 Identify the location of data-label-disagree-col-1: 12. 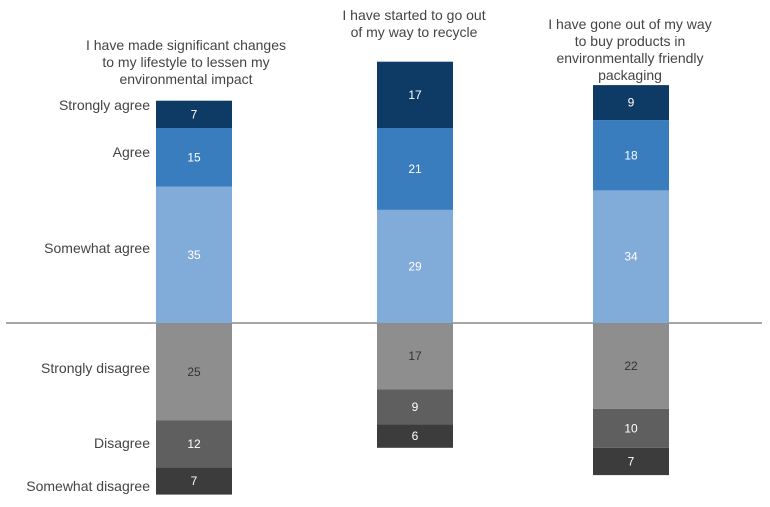
(194, 444).